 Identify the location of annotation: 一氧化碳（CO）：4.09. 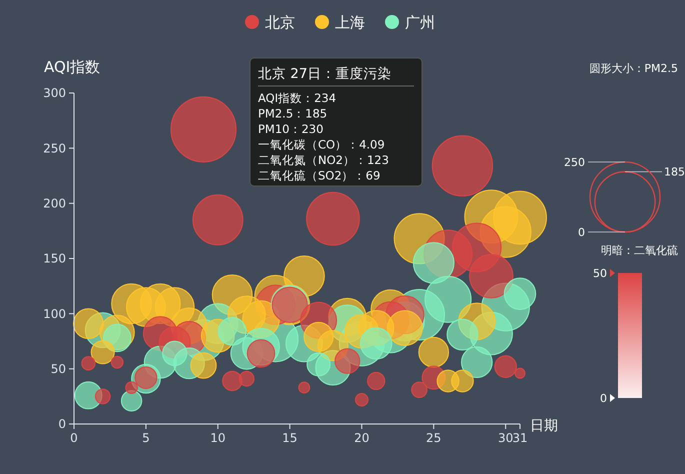
(321, 145).